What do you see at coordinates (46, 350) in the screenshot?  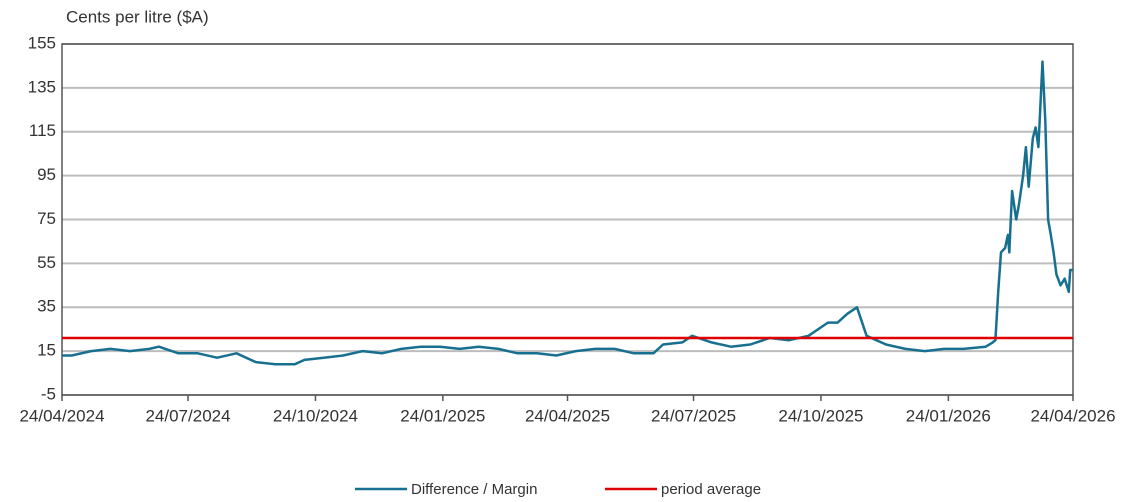 I see `y-tick-label: 15` at bounding box center [46, 350].